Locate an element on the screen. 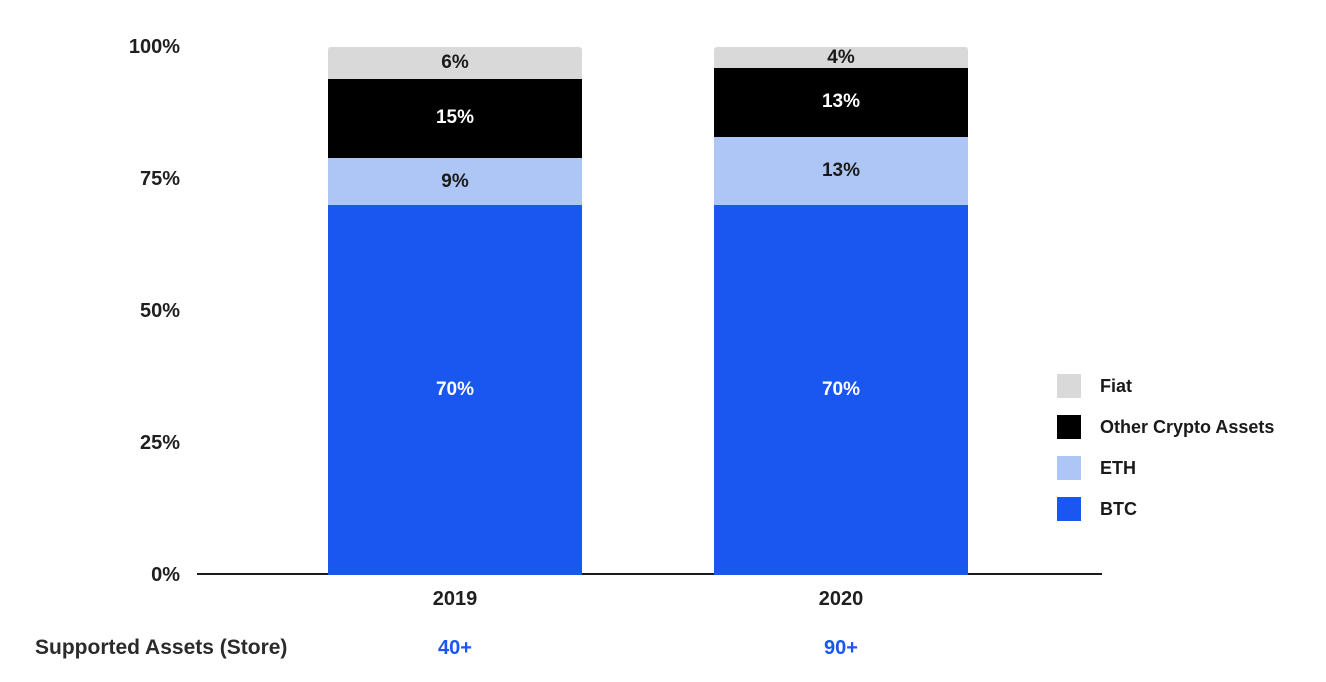 Image resolution: width=1326 pixels, height=682 pixels. legend-item: Fiat is located at coordinates (1165, 386).